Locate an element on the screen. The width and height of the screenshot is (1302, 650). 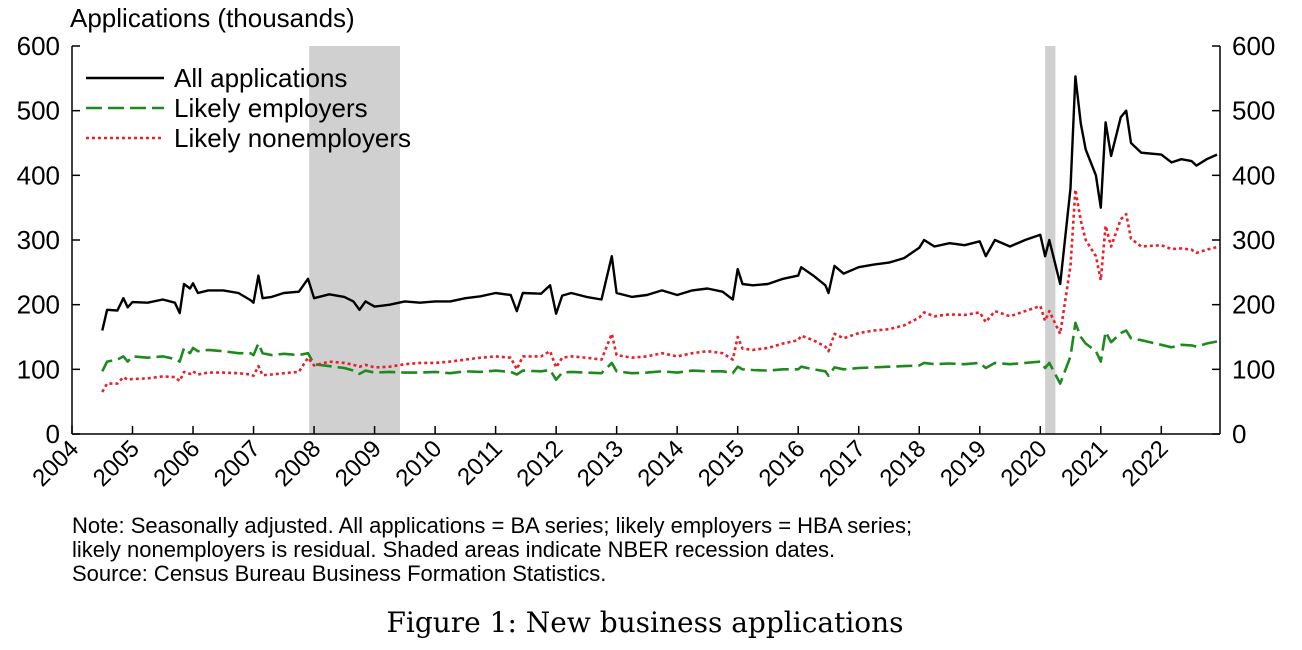
figure-caption: Figure 1: New business applications is located at coordinates (645, 622).